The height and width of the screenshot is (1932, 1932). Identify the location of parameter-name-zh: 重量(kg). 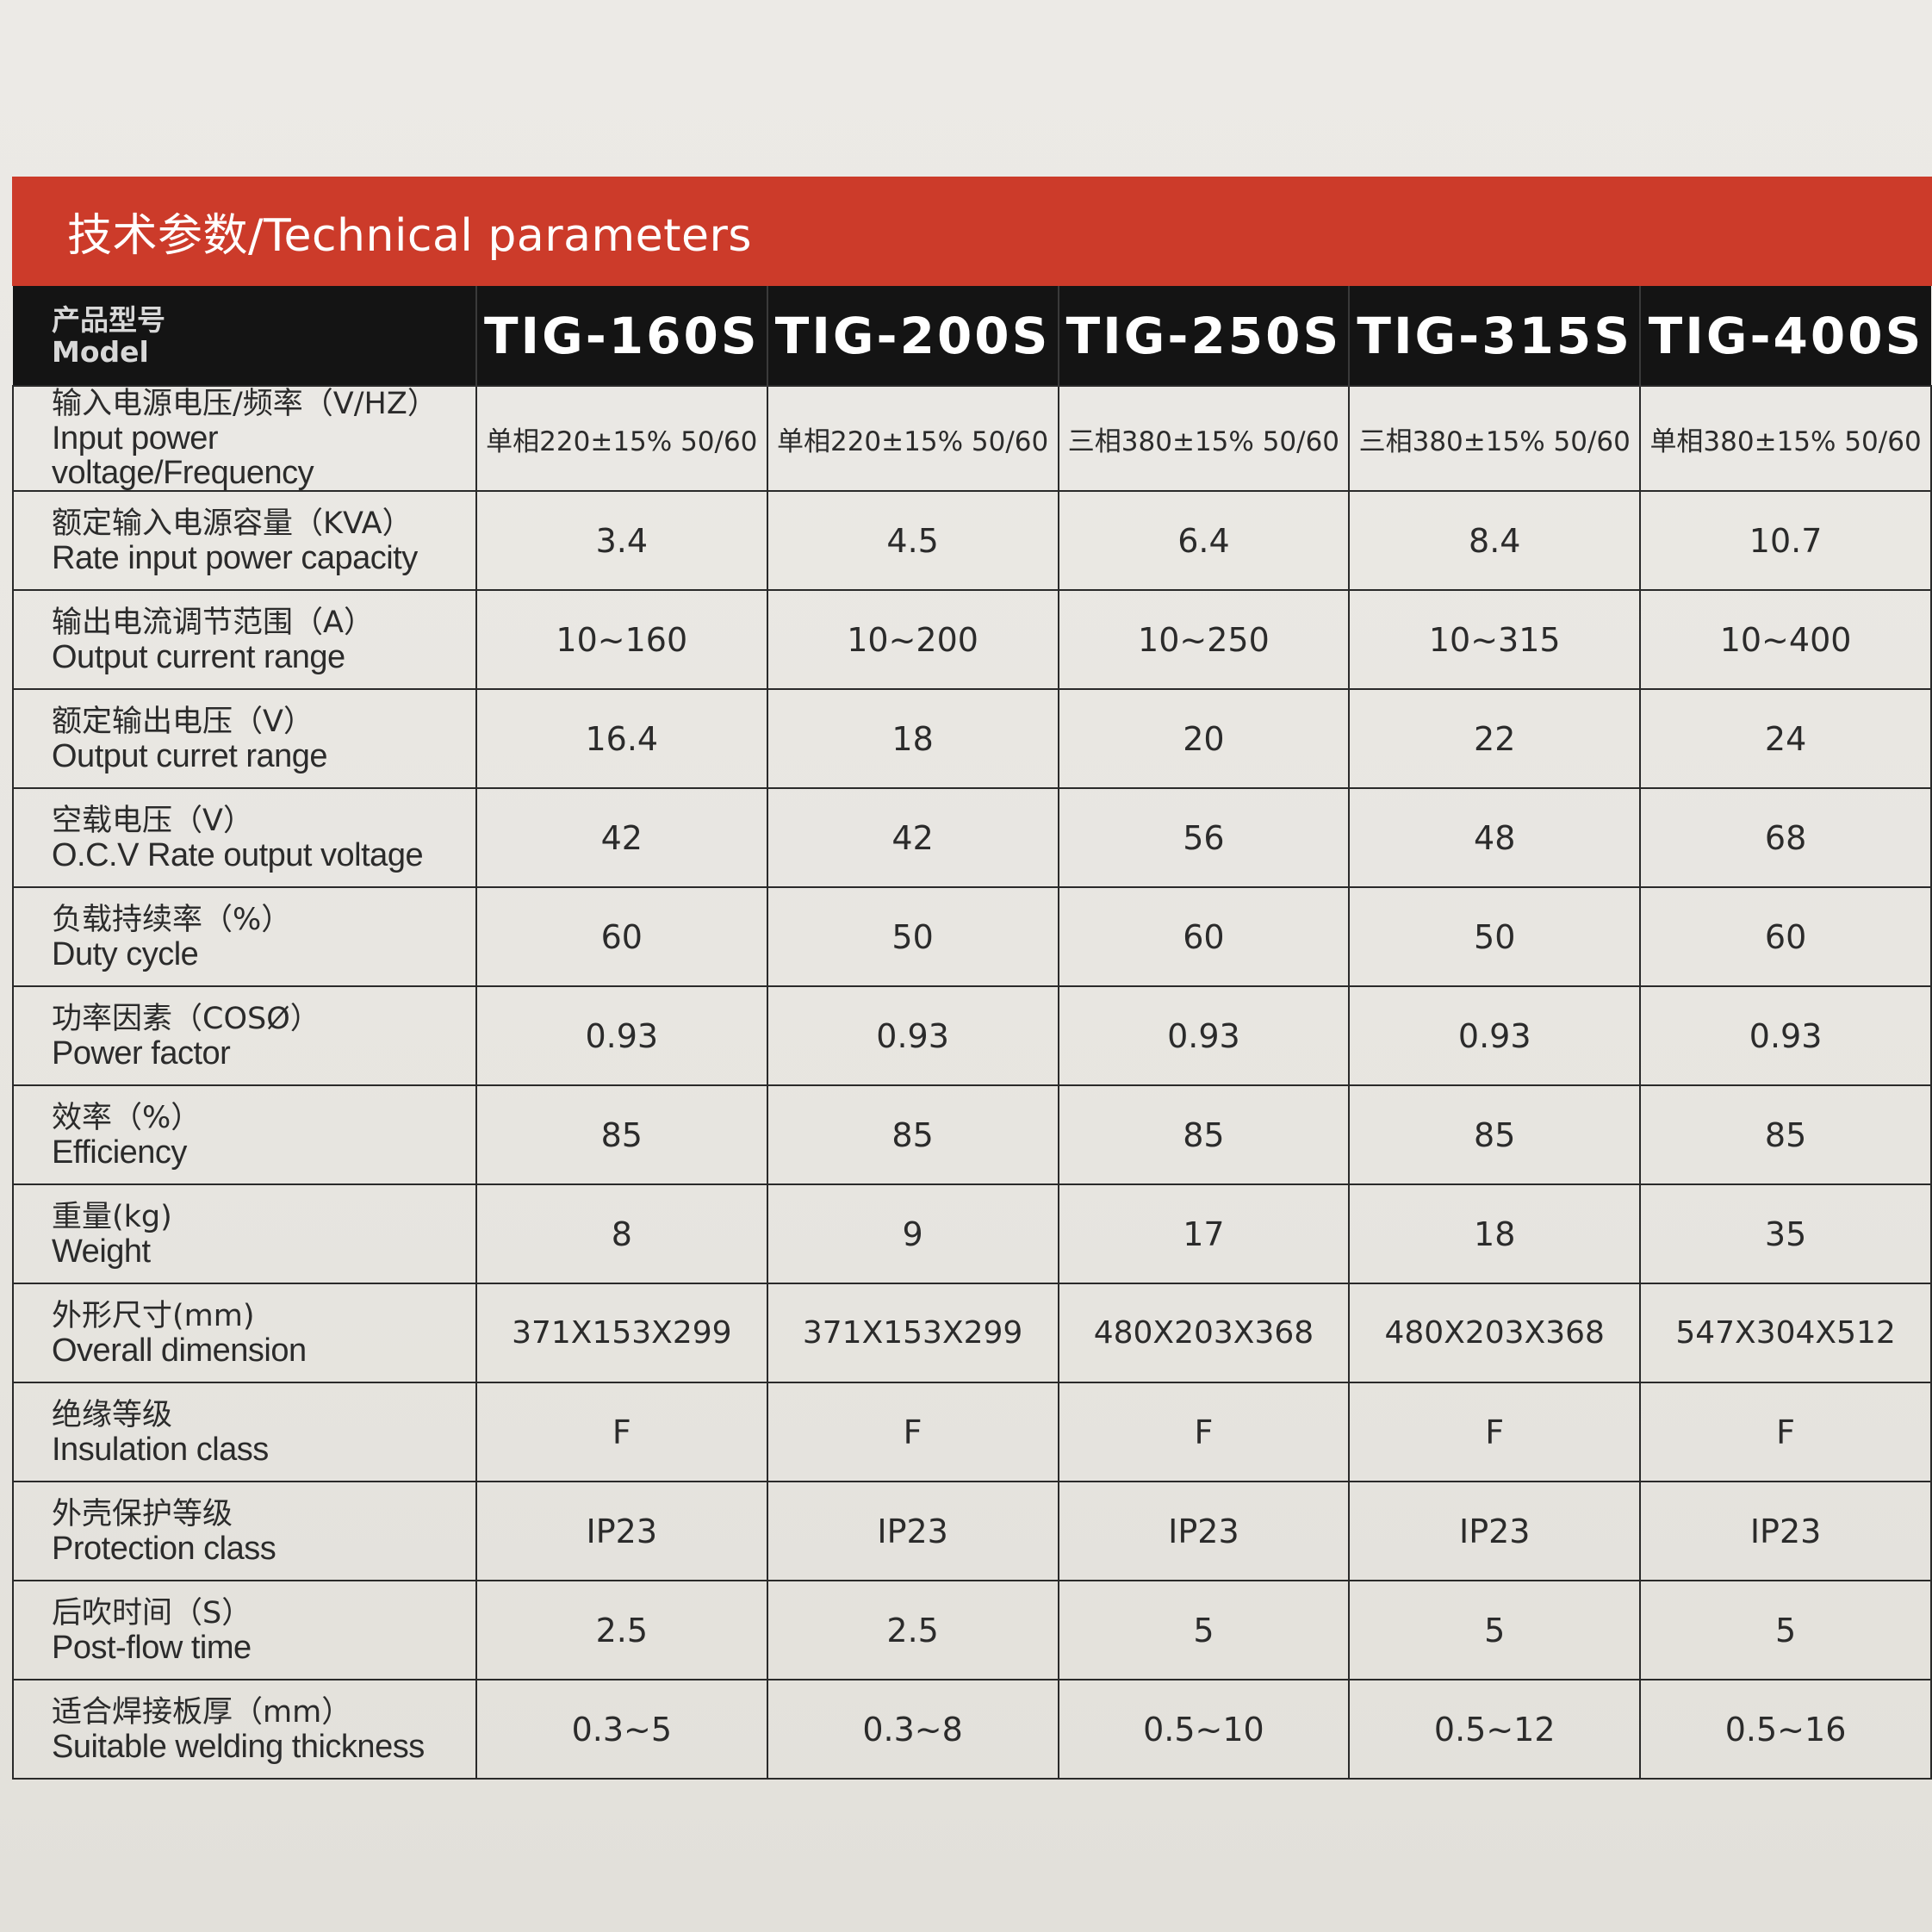
(112, 1216).